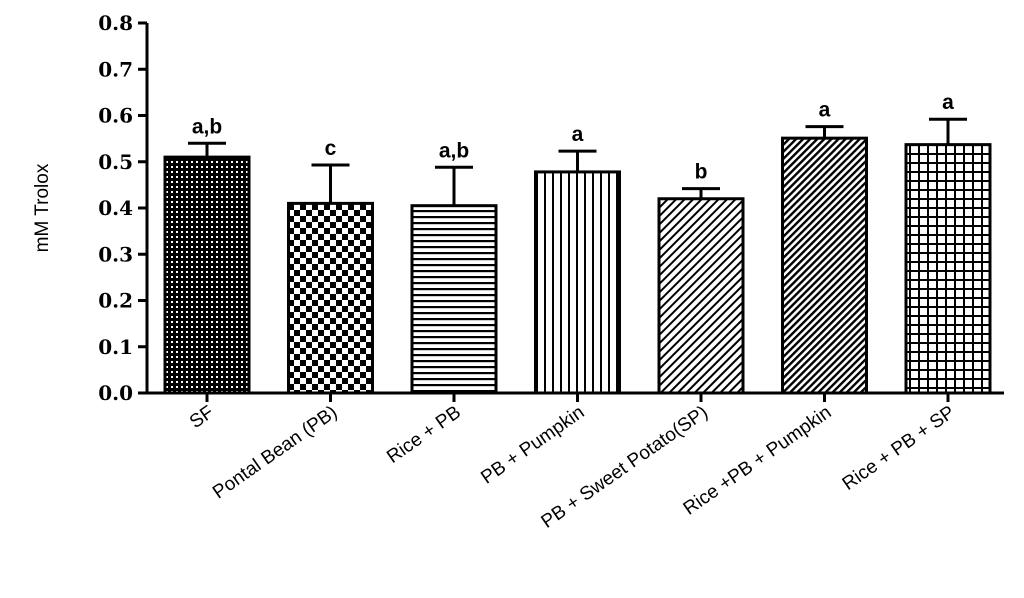  Describe the element at coordinates (42, 207) in the screenshot. I see `y-axis-label: mM Trolox` at that location.